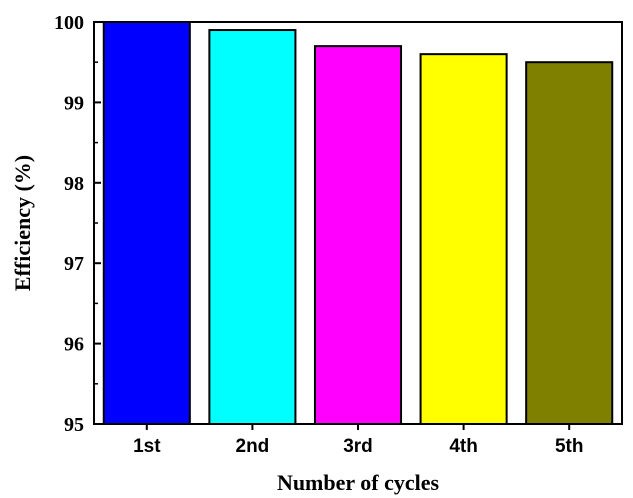  I want to click on y-tick-label: 99, so click(74, 103).